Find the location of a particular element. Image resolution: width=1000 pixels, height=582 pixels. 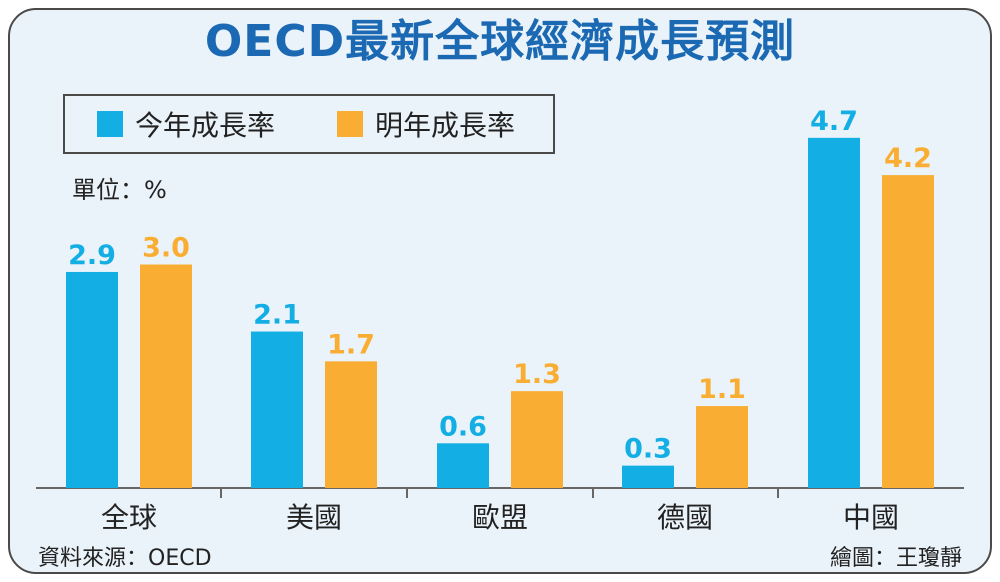

data-label-next-year-3: 1.3 is located at coordinates (537, 374).